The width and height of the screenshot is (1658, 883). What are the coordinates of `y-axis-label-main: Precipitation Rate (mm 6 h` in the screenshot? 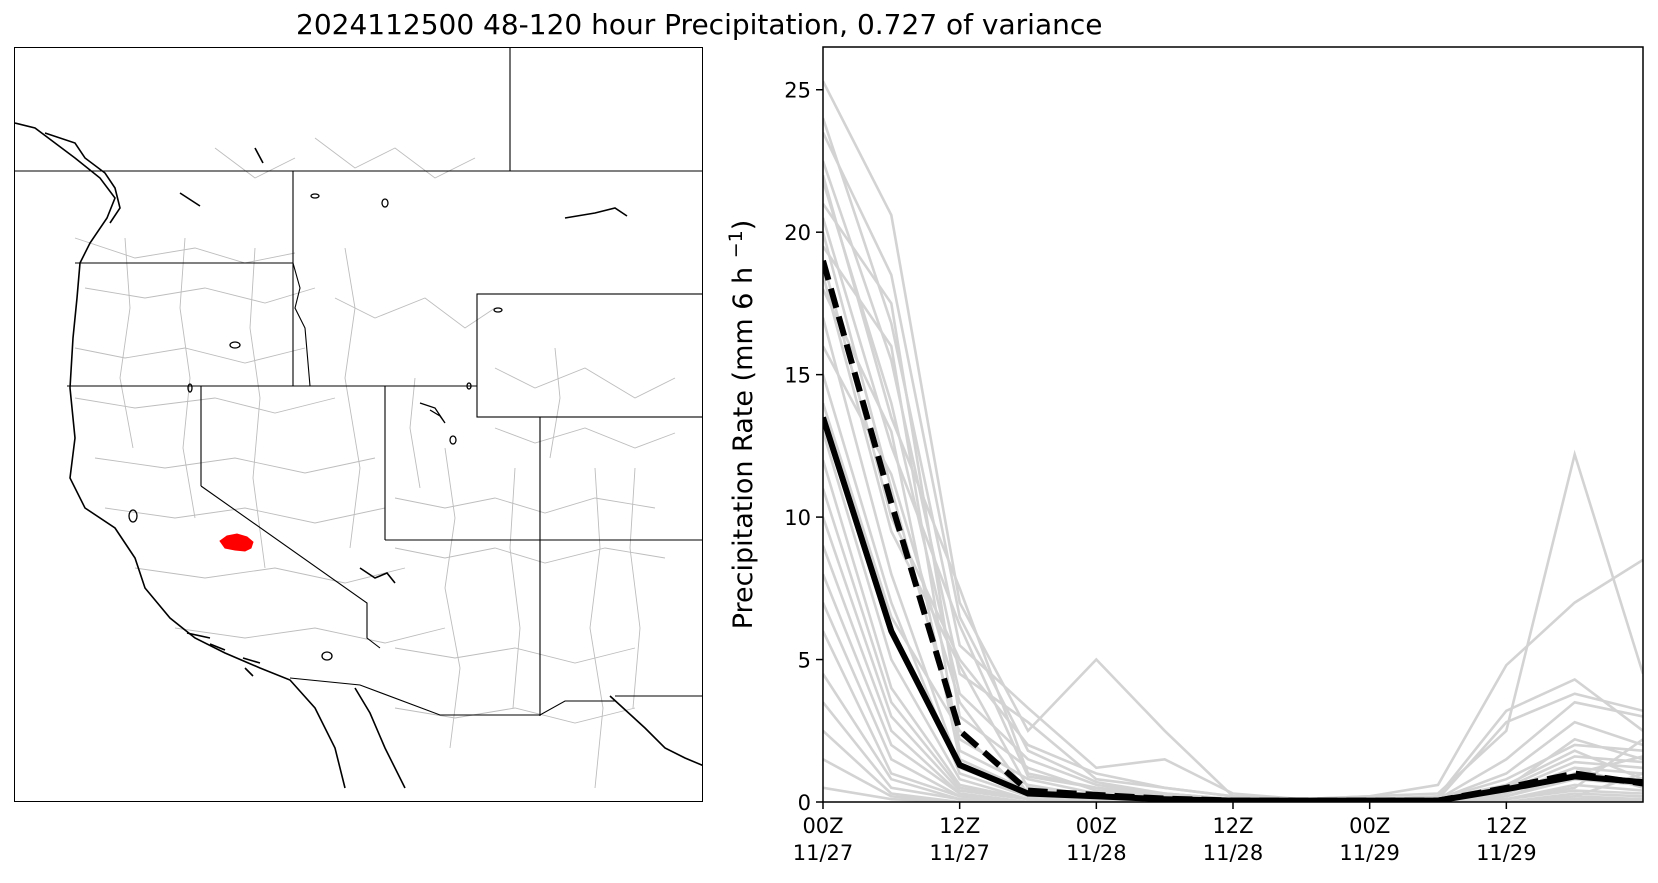 It's located at (743, 443).